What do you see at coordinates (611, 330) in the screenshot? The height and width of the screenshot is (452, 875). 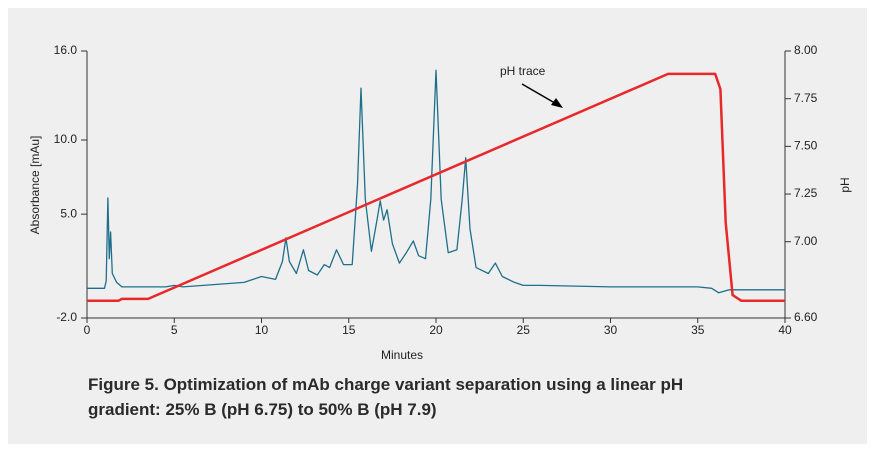 I see `x-tick-label: 30` at bounding box center [611, 330].